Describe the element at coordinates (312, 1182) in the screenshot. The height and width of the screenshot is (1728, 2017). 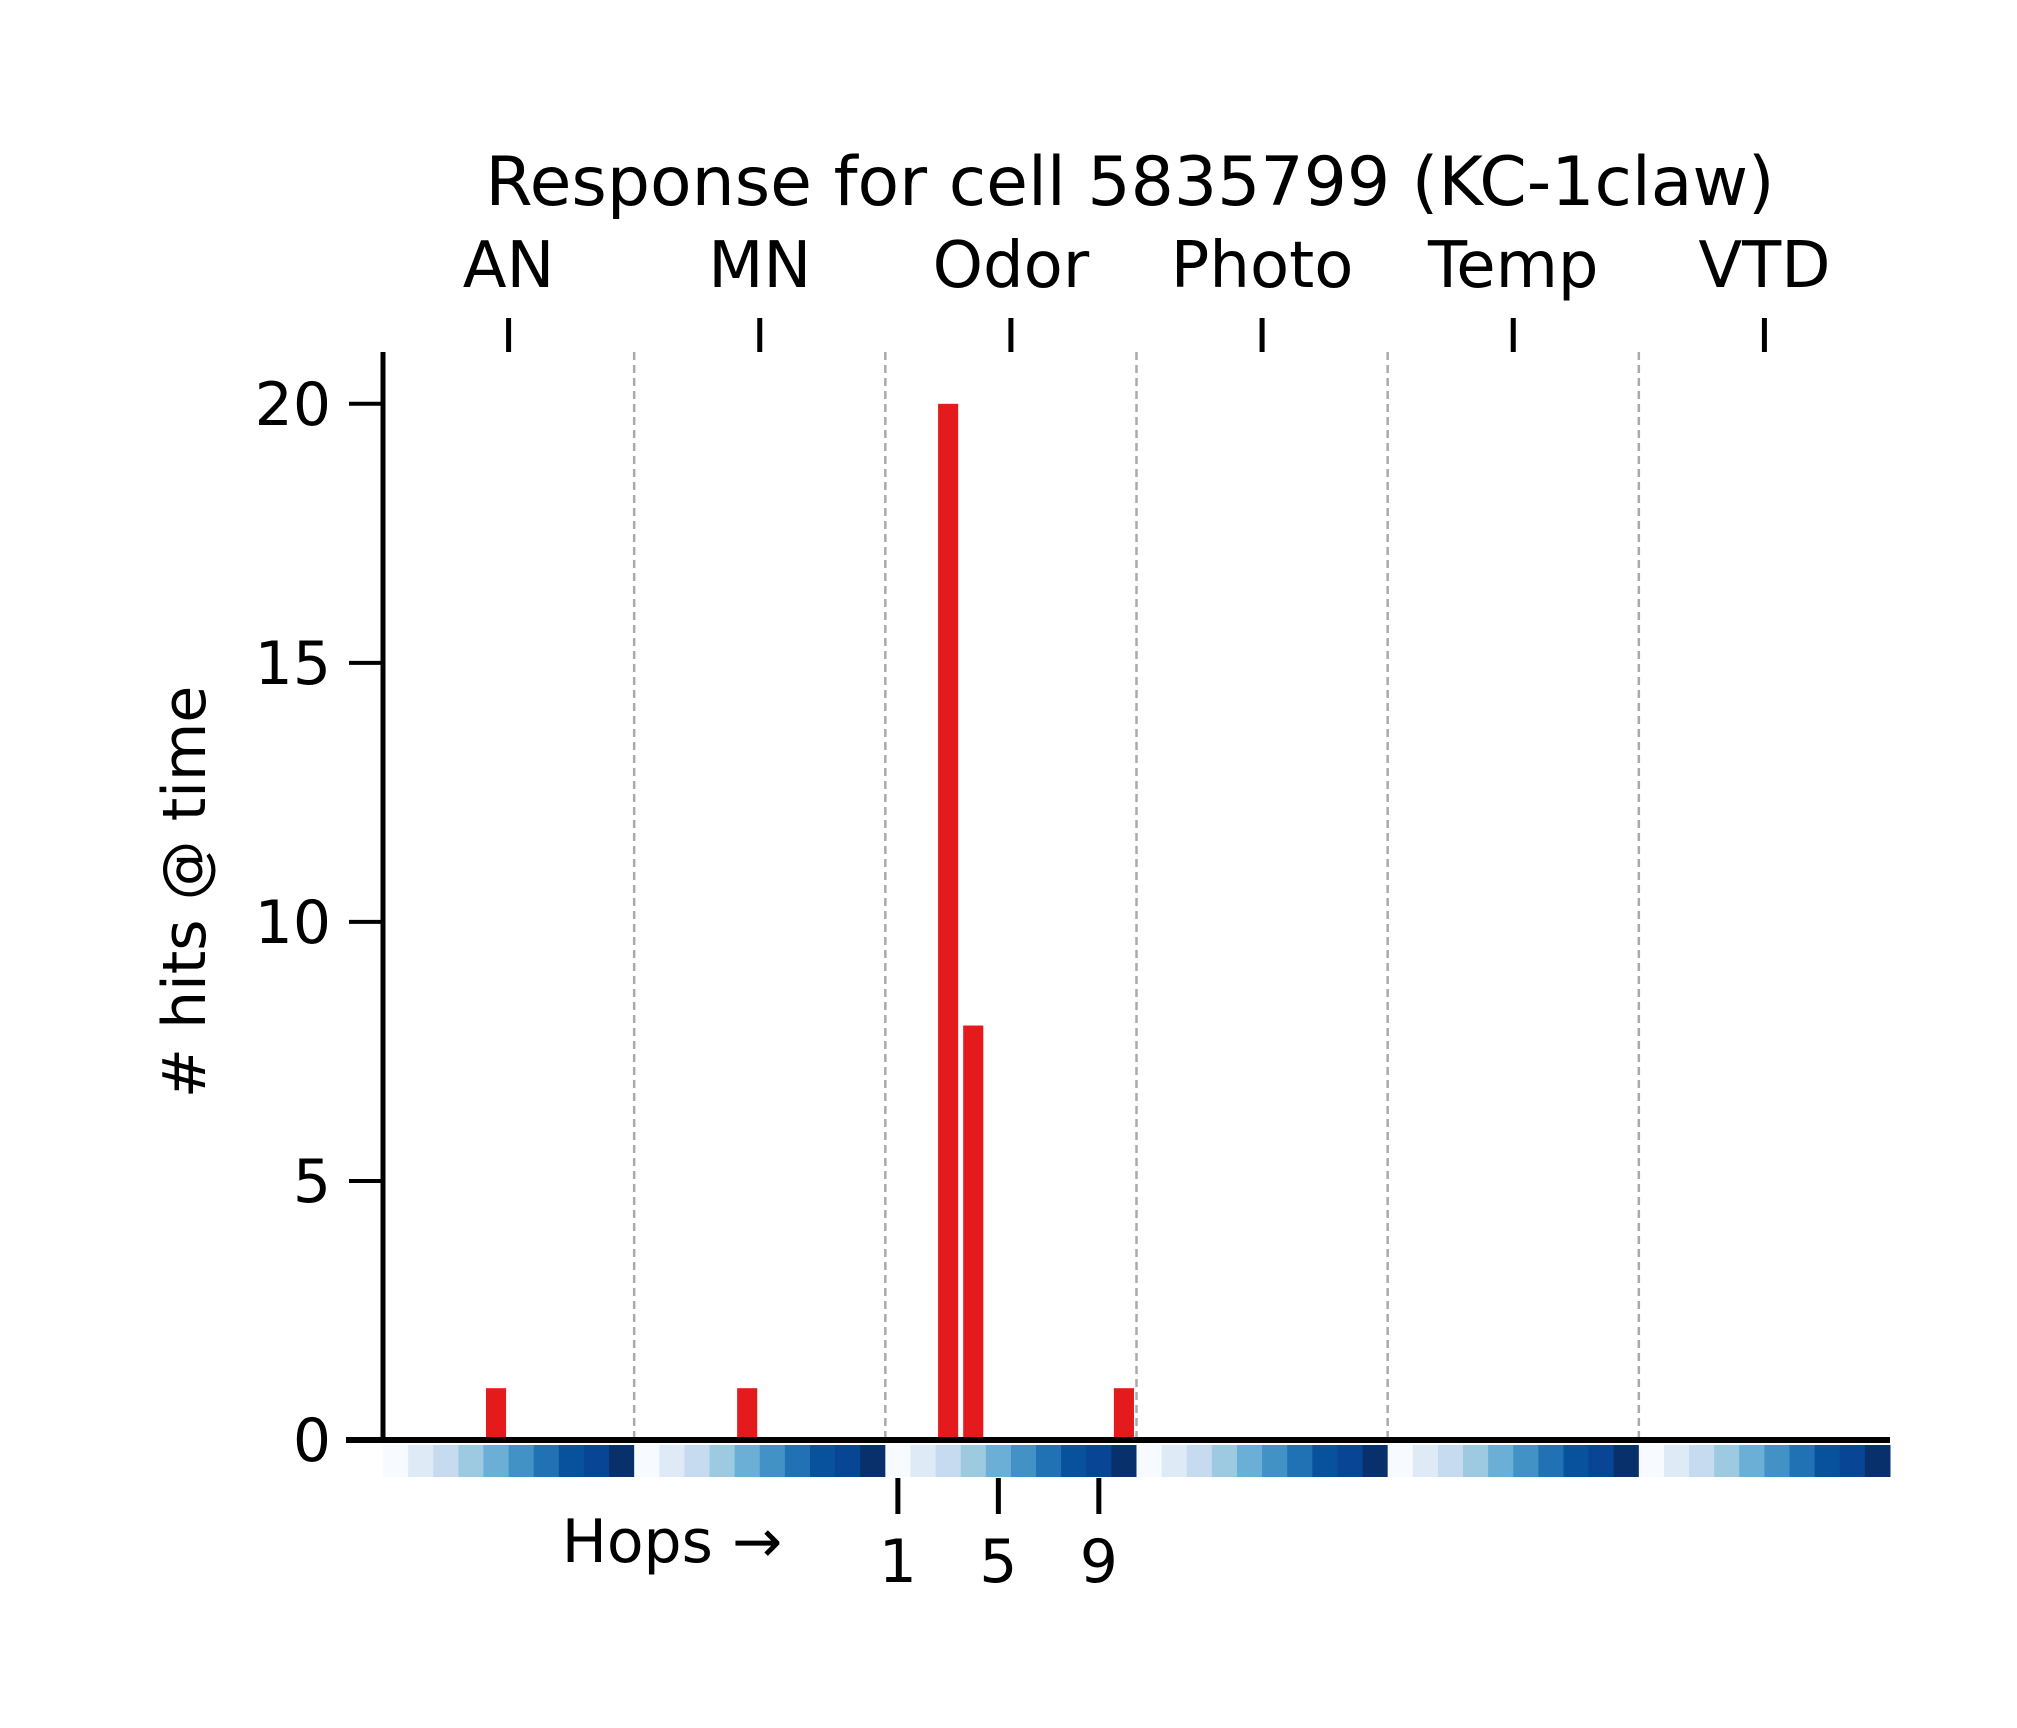
I see `y-tick-label: 5` at that location.